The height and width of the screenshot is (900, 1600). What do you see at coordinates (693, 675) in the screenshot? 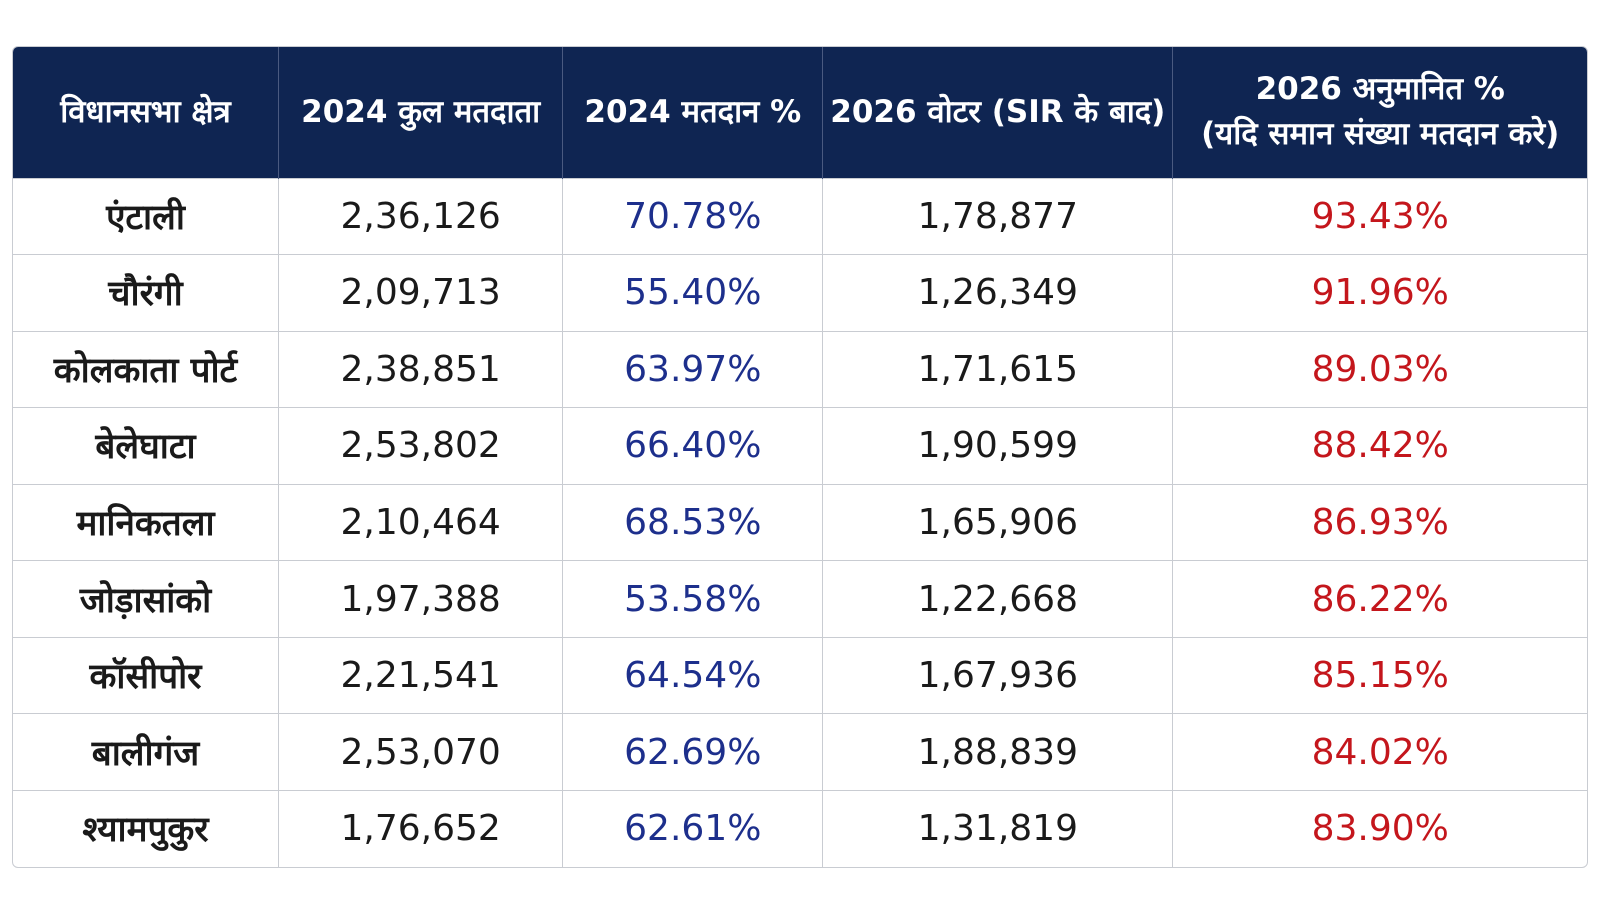
I see `cell-turnout-2024: 64.54%` at bounding box center [693, 675].